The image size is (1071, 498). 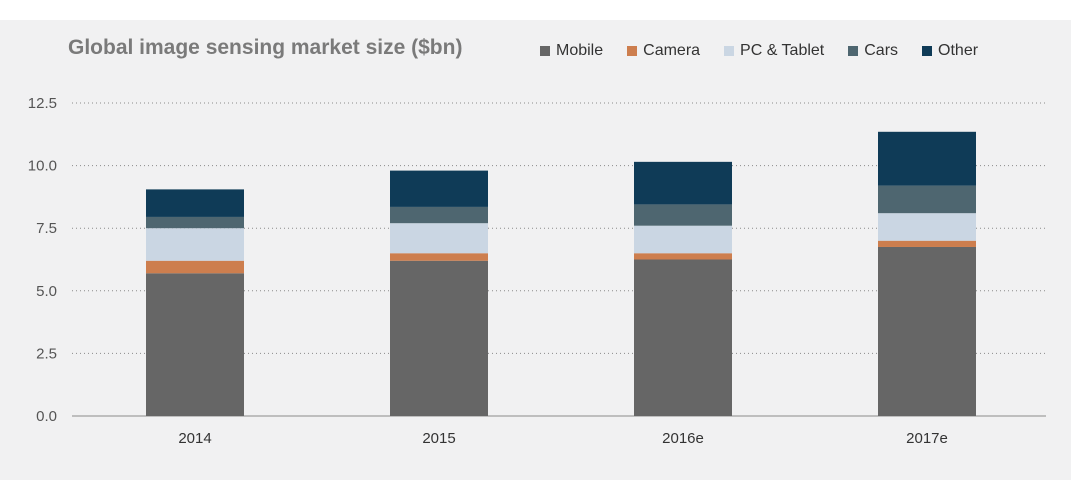 I want to click on legend-item-camera: Camera, so click(x=663, y=51).